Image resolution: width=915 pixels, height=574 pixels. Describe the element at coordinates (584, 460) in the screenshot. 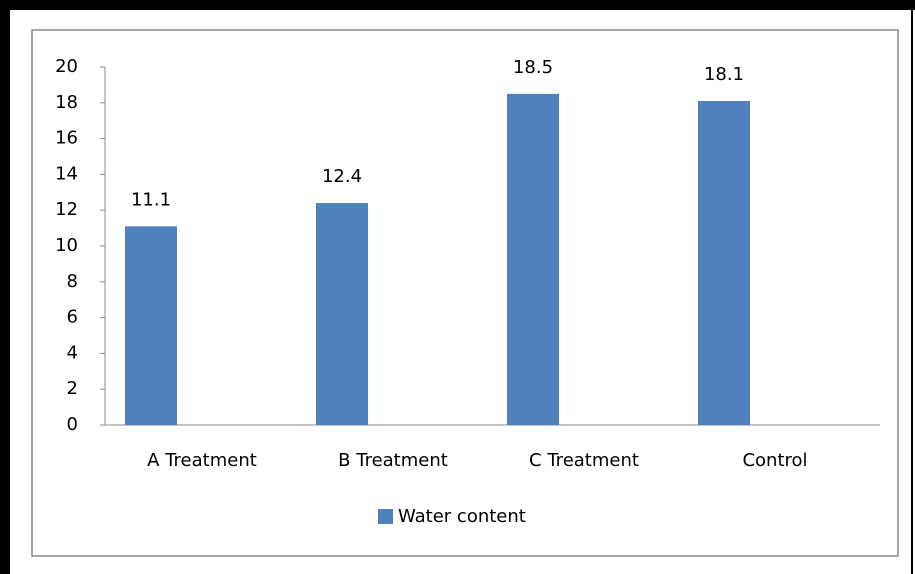

I see `x-tick-label: C Treatment` at that location.